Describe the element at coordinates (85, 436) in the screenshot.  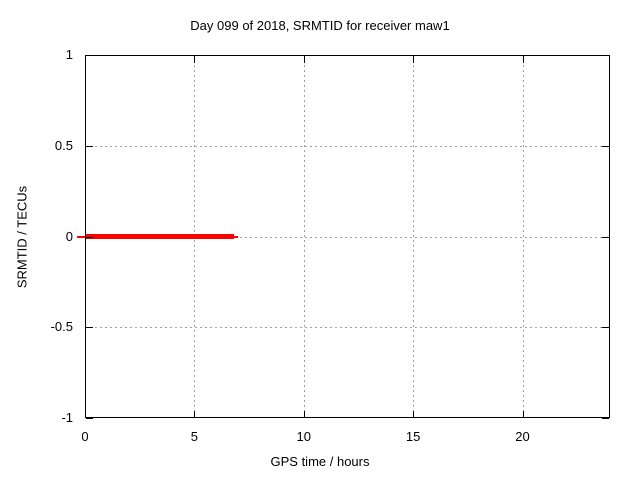
I see `x-tick-label: 0` at that location.